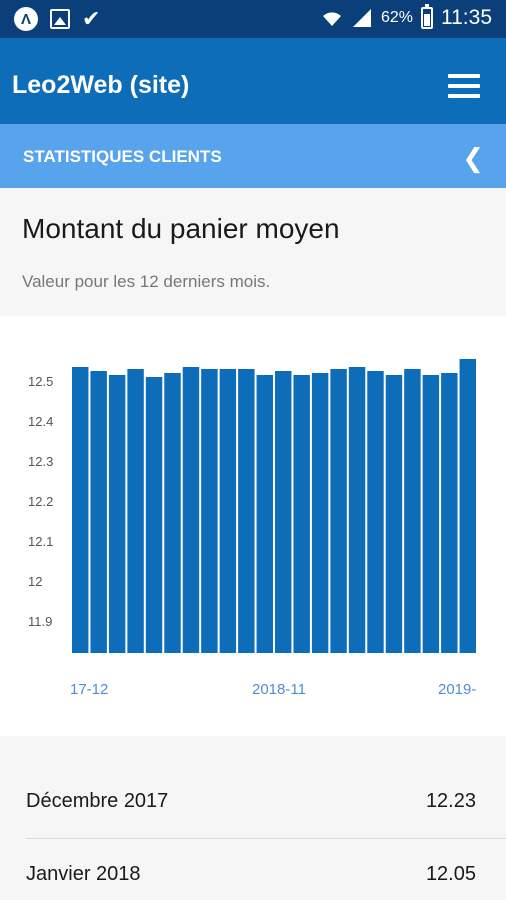  What do you see at coordinates (266, 838) in the screenshot?
I see `row-divider` at bounding box center [266, 838].